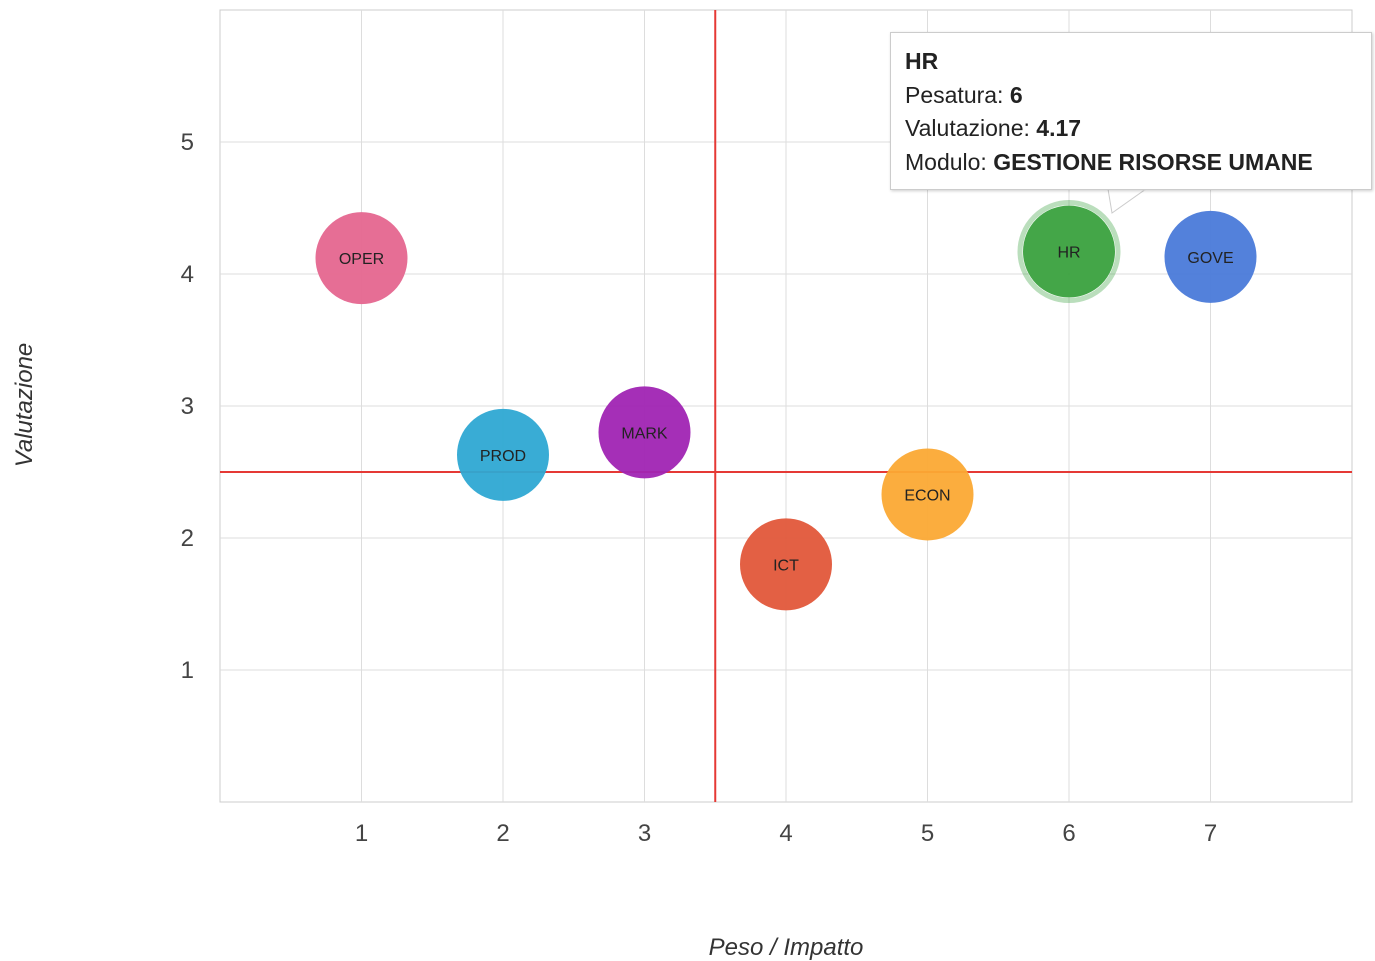  I want to click on tooltip-title: HR, so click(922, 61).